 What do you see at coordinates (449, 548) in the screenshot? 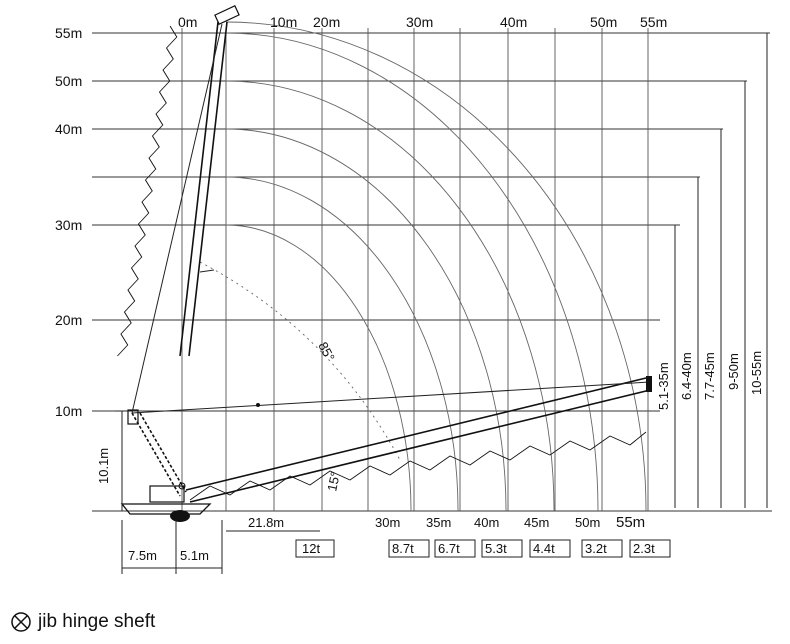
I see `load-value: 6.7t` at bounding box center [449, 548].